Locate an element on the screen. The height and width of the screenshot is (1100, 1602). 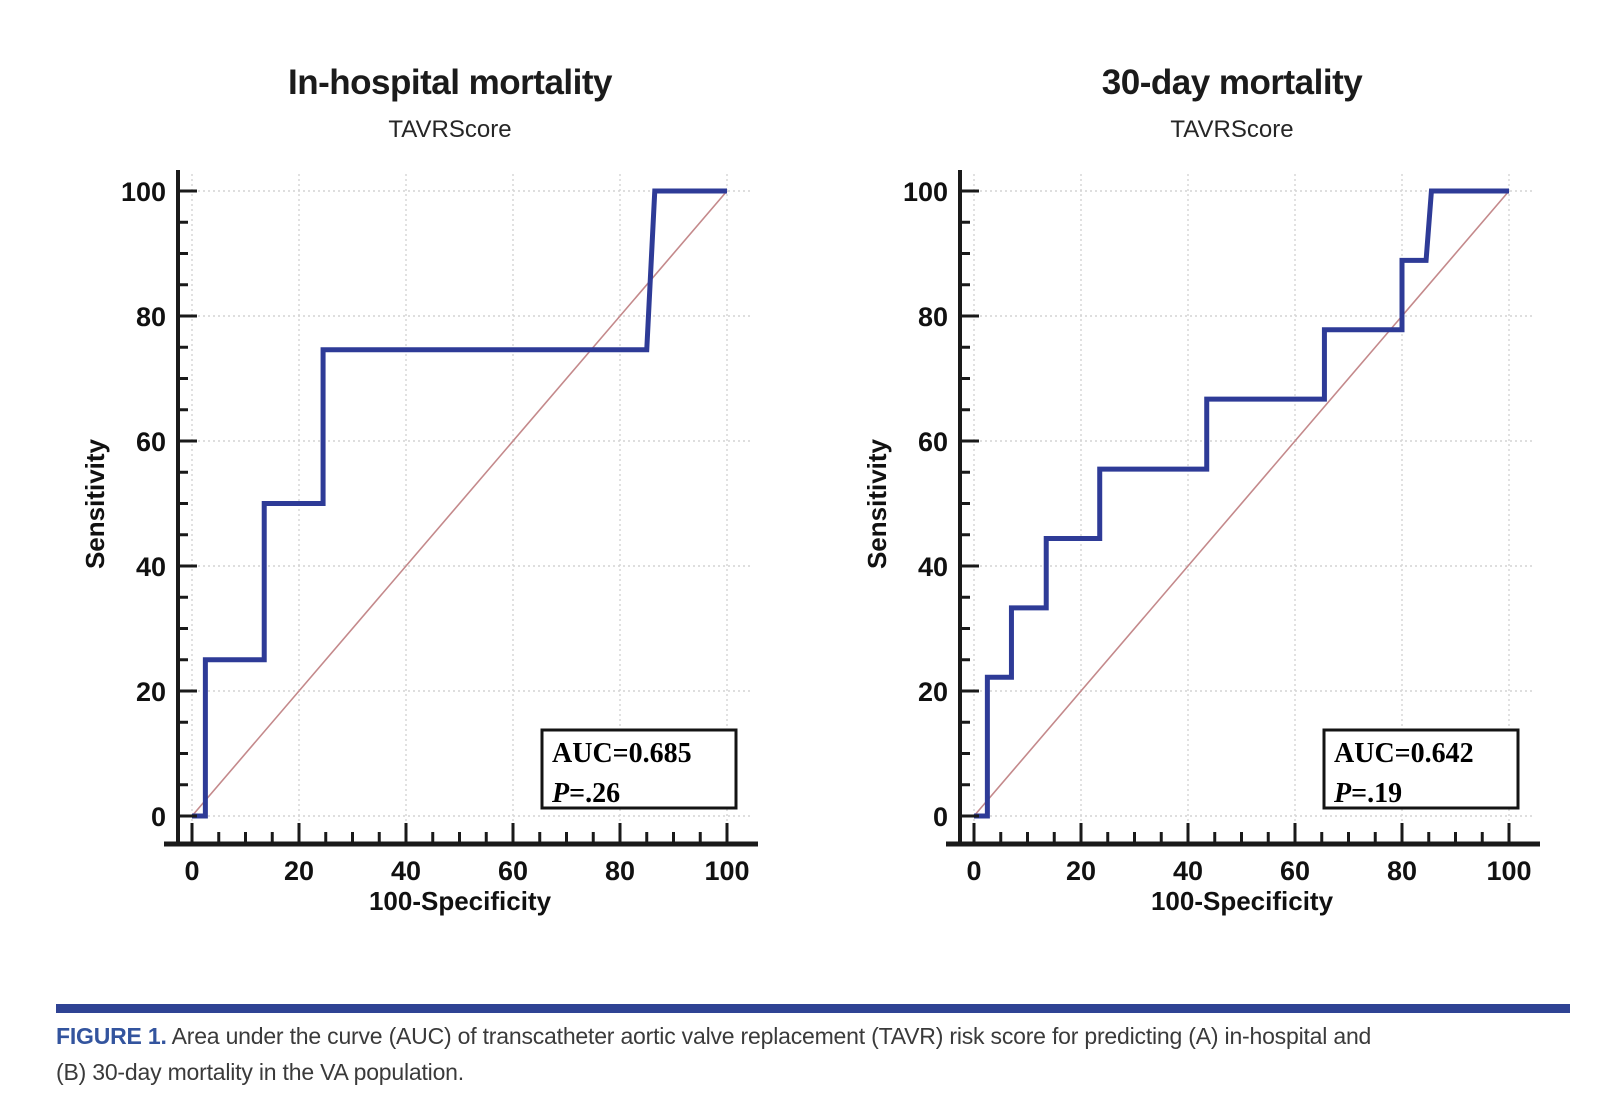
chart-title: In-hospital mortality is located at coordinates (450, 82).